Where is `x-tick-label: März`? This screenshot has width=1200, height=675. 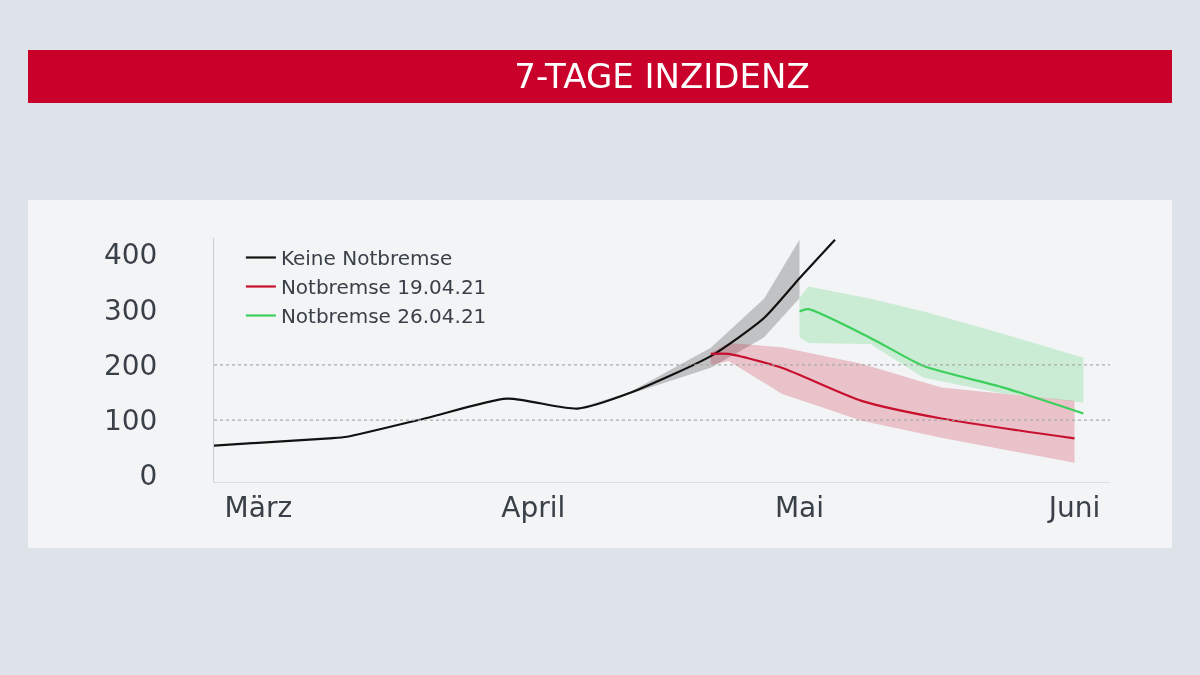
x-tick-label: März is located at coordinates (258, 507).